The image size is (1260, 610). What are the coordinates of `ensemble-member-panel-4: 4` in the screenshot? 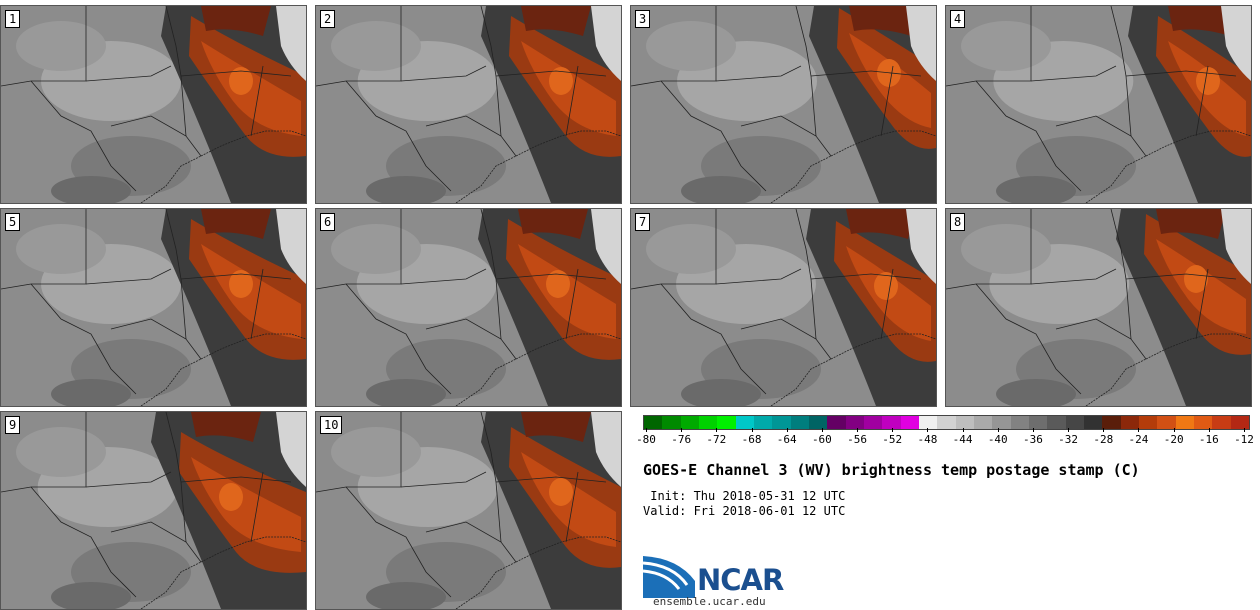 It's located at (1098, 104).